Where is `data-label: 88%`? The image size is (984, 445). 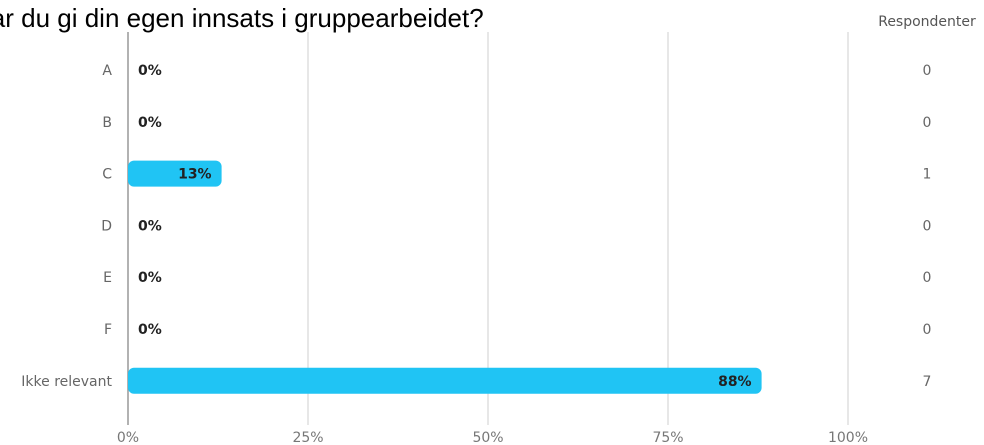
data-label: 88% is located at coordinates (735, 382).